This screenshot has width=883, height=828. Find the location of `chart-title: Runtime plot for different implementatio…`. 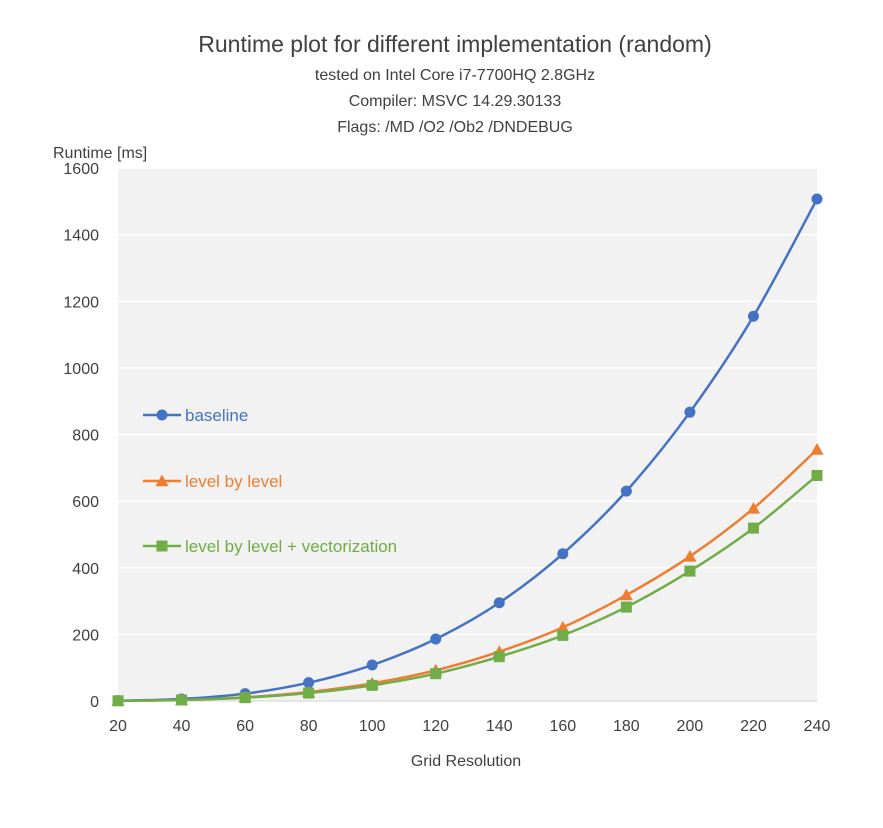

chart-title: Runtime plot for different implementatio… is located at coordinates (454, 44).